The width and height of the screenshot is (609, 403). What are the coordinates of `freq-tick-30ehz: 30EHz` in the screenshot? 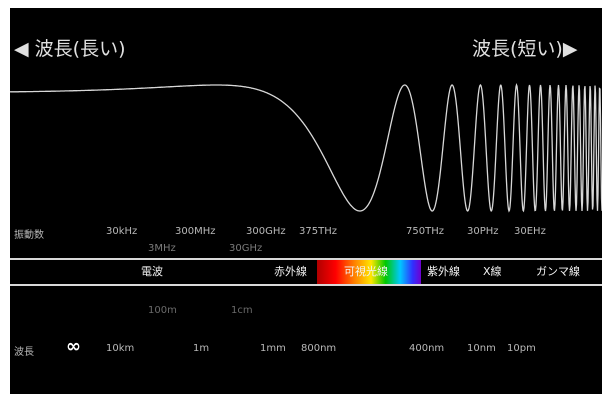 It's located at (530, 231).